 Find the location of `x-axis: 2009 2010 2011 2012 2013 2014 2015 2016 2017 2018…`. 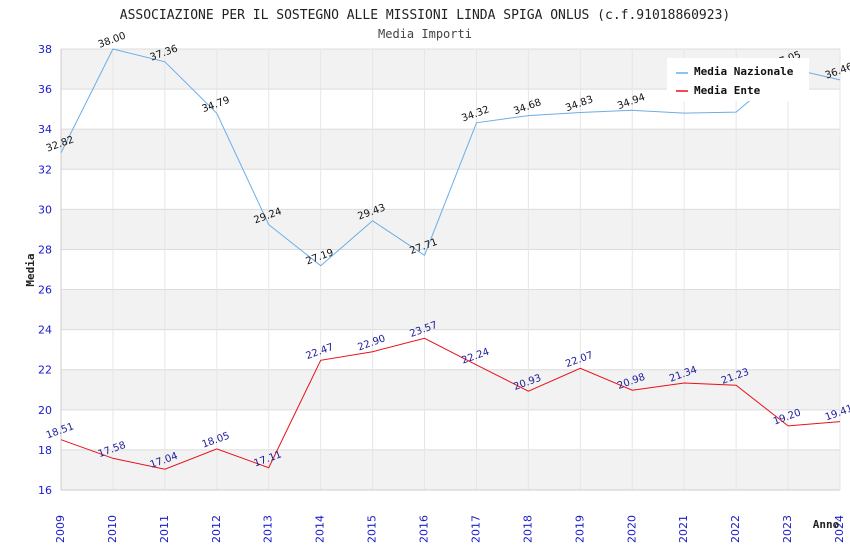

x-axis: 2009 2010 2011 2012 2013 2014 2015 2016 2017 2018… is located at coordinates (450, 529).